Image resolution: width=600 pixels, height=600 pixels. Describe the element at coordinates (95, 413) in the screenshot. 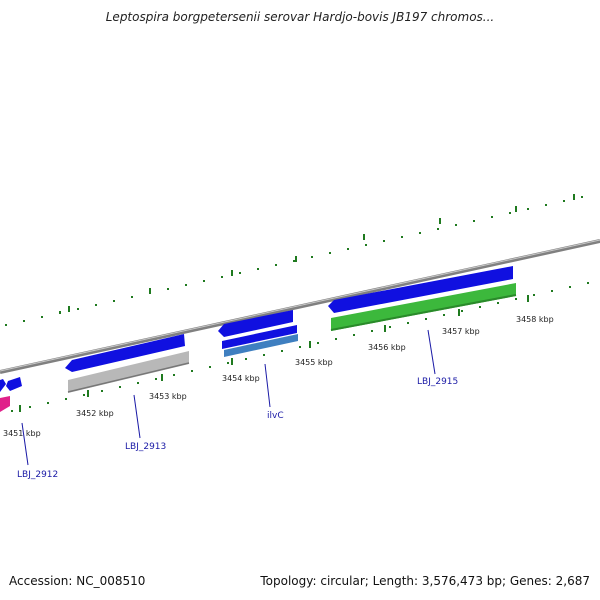

I see `kbp-label: 3452 kbp` at that location.